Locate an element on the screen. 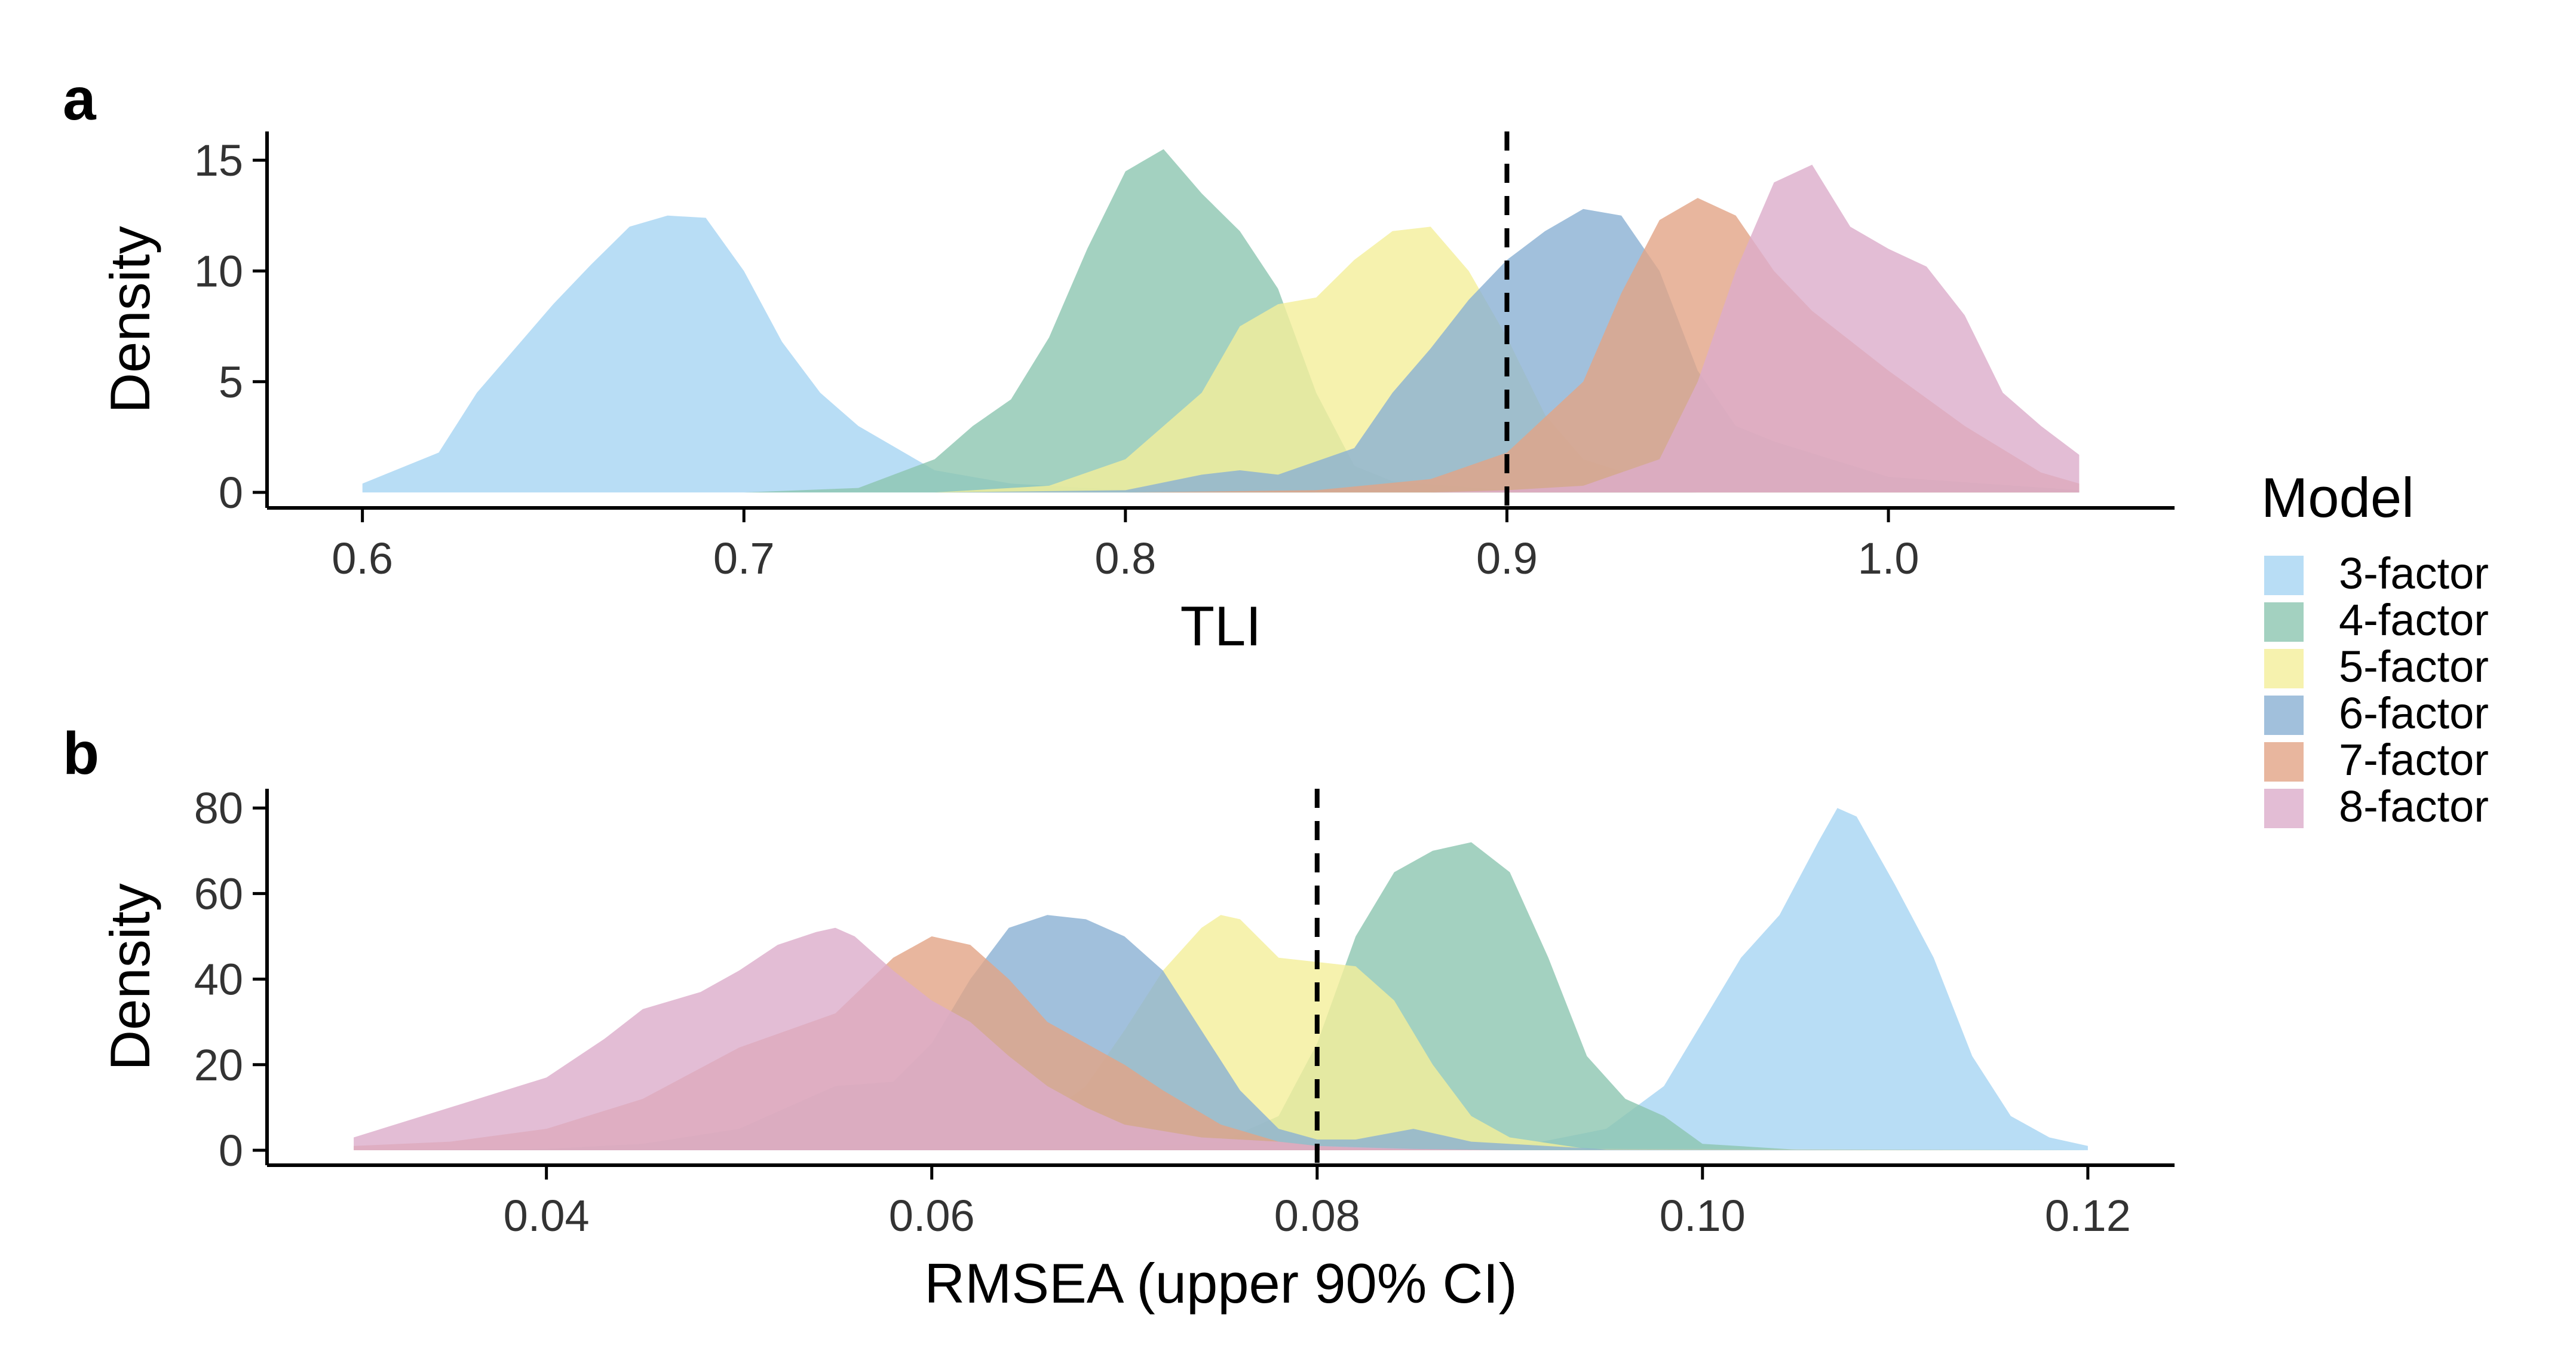 The width and height of the screenshot is (2576, 1360). density-area-b-5-factor is located at coordinates (1221, 1032).